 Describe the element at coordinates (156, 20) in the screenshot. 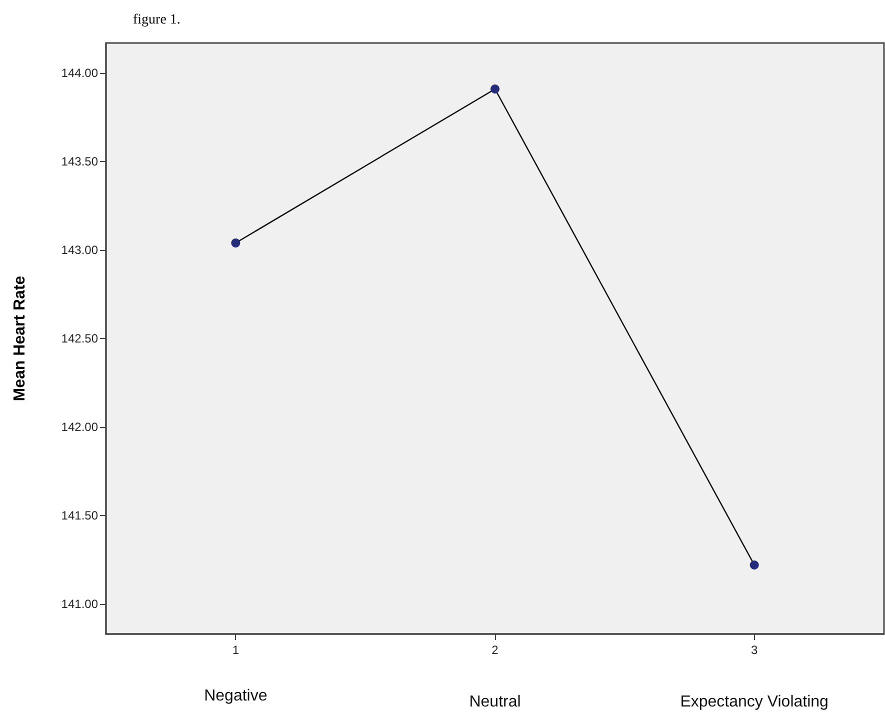

I see `chart-title: figure 1.` at that location.